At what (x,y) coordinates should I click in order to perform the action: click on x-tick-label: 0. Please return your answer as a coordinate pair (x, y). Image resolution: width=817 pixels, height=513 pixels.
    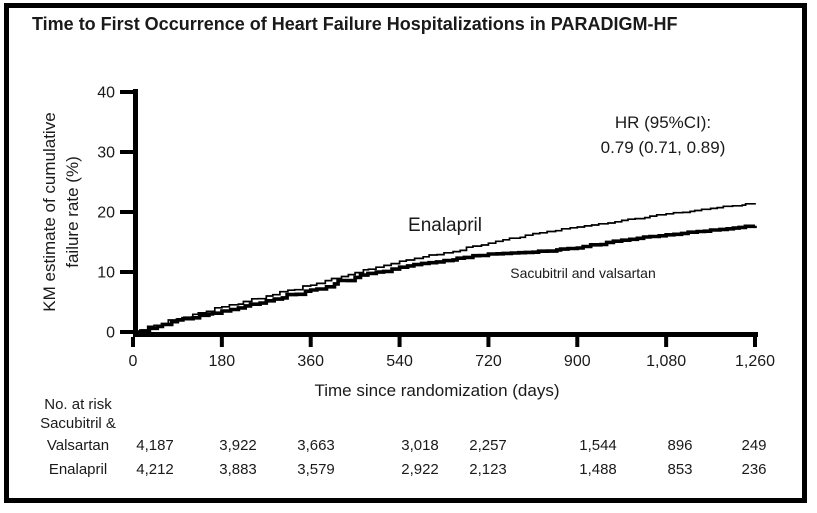
    Looking at the image, I should click on (133, 361).